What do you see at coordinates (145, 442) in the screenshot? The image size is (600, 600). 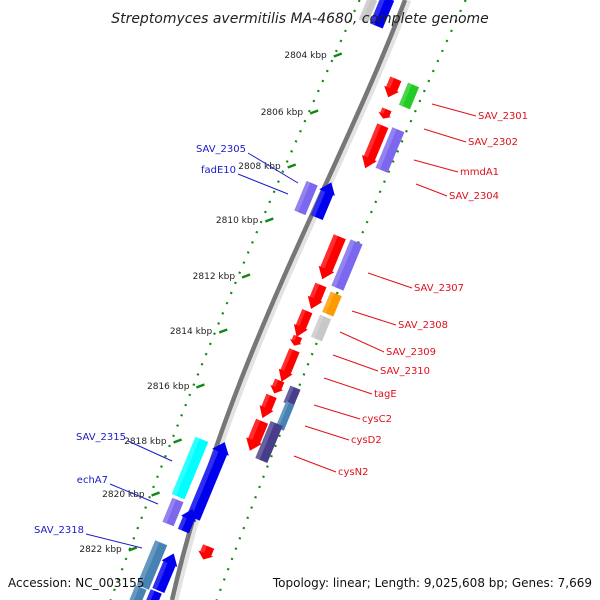 I see `tick-label: 2818 kbp` at bounding box center [145, 442].